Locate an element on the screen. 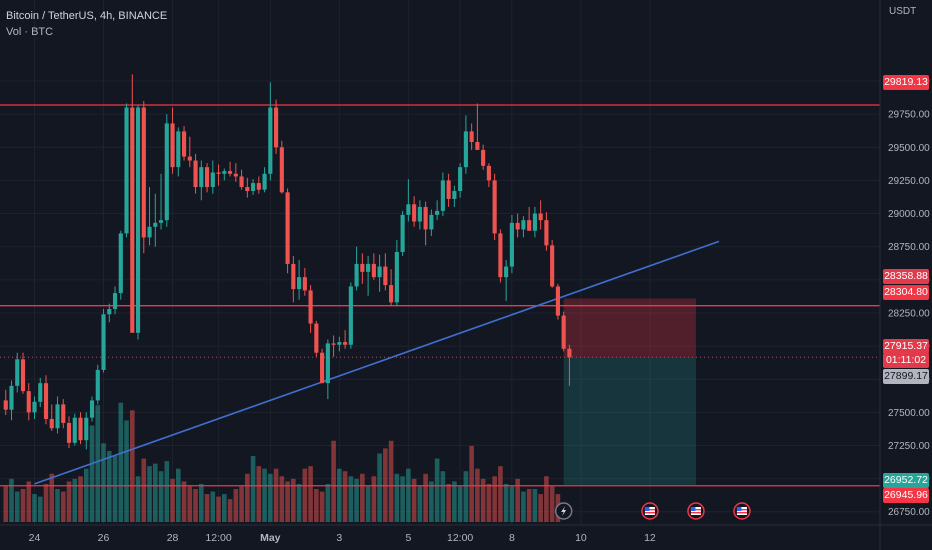 Image resolution: width=932 pixels, height=550 pixels. price-tick-label: 28750.00 is located at coordinates (909, 247).